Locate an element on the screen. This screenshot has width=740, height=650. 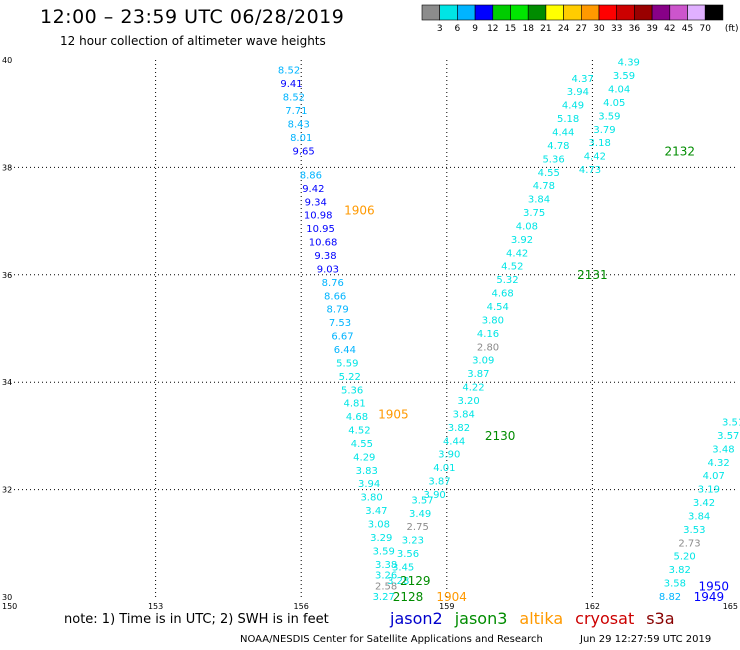
data-point: 3.29 is located at coordinates (381, 538).